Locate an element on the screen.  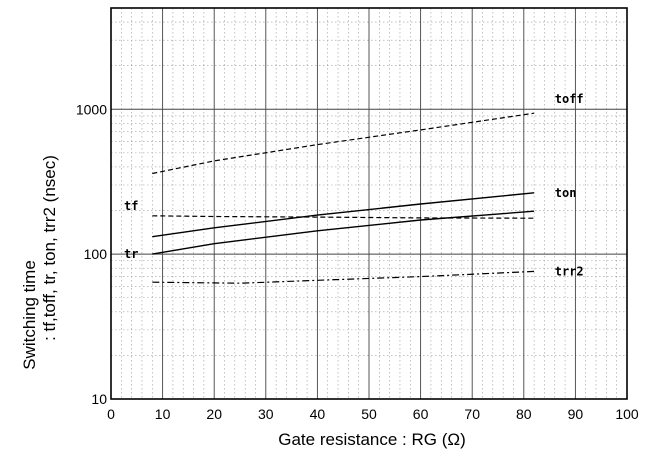
series-line-ton is located at coordinates (343, 215).